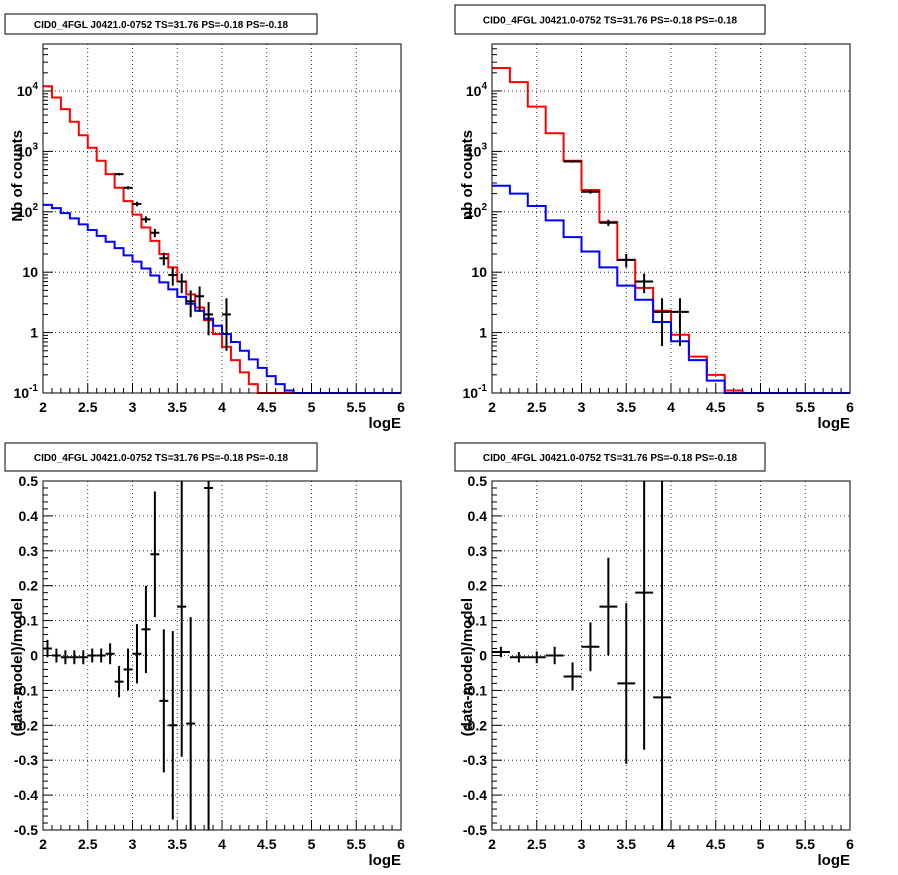 The width and height of the screenshot is (898, 875). What do you see at coordinates (482, 388) in the screenshot?
I see `y-tick-exponent: -1` at bounding box center [482, 388].